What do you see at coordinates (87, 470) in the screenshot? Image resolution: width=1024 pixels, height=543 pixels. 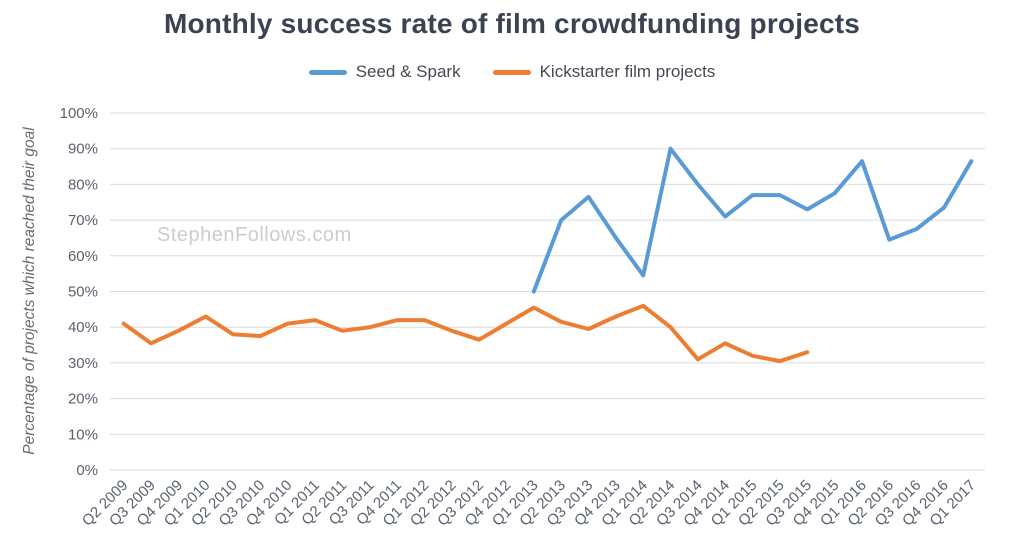 I see `svg-text: 0%` at bounding box center [87, 470].